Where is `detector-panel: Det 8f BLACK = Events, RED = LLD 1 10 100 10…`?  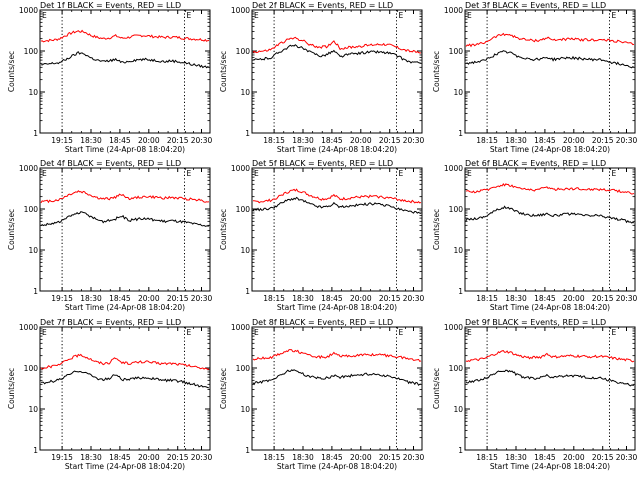
detector-panel: Det 8f BLACK = Events, RED = LLD 1 10 100 10… is located at coordinates (322, 394).